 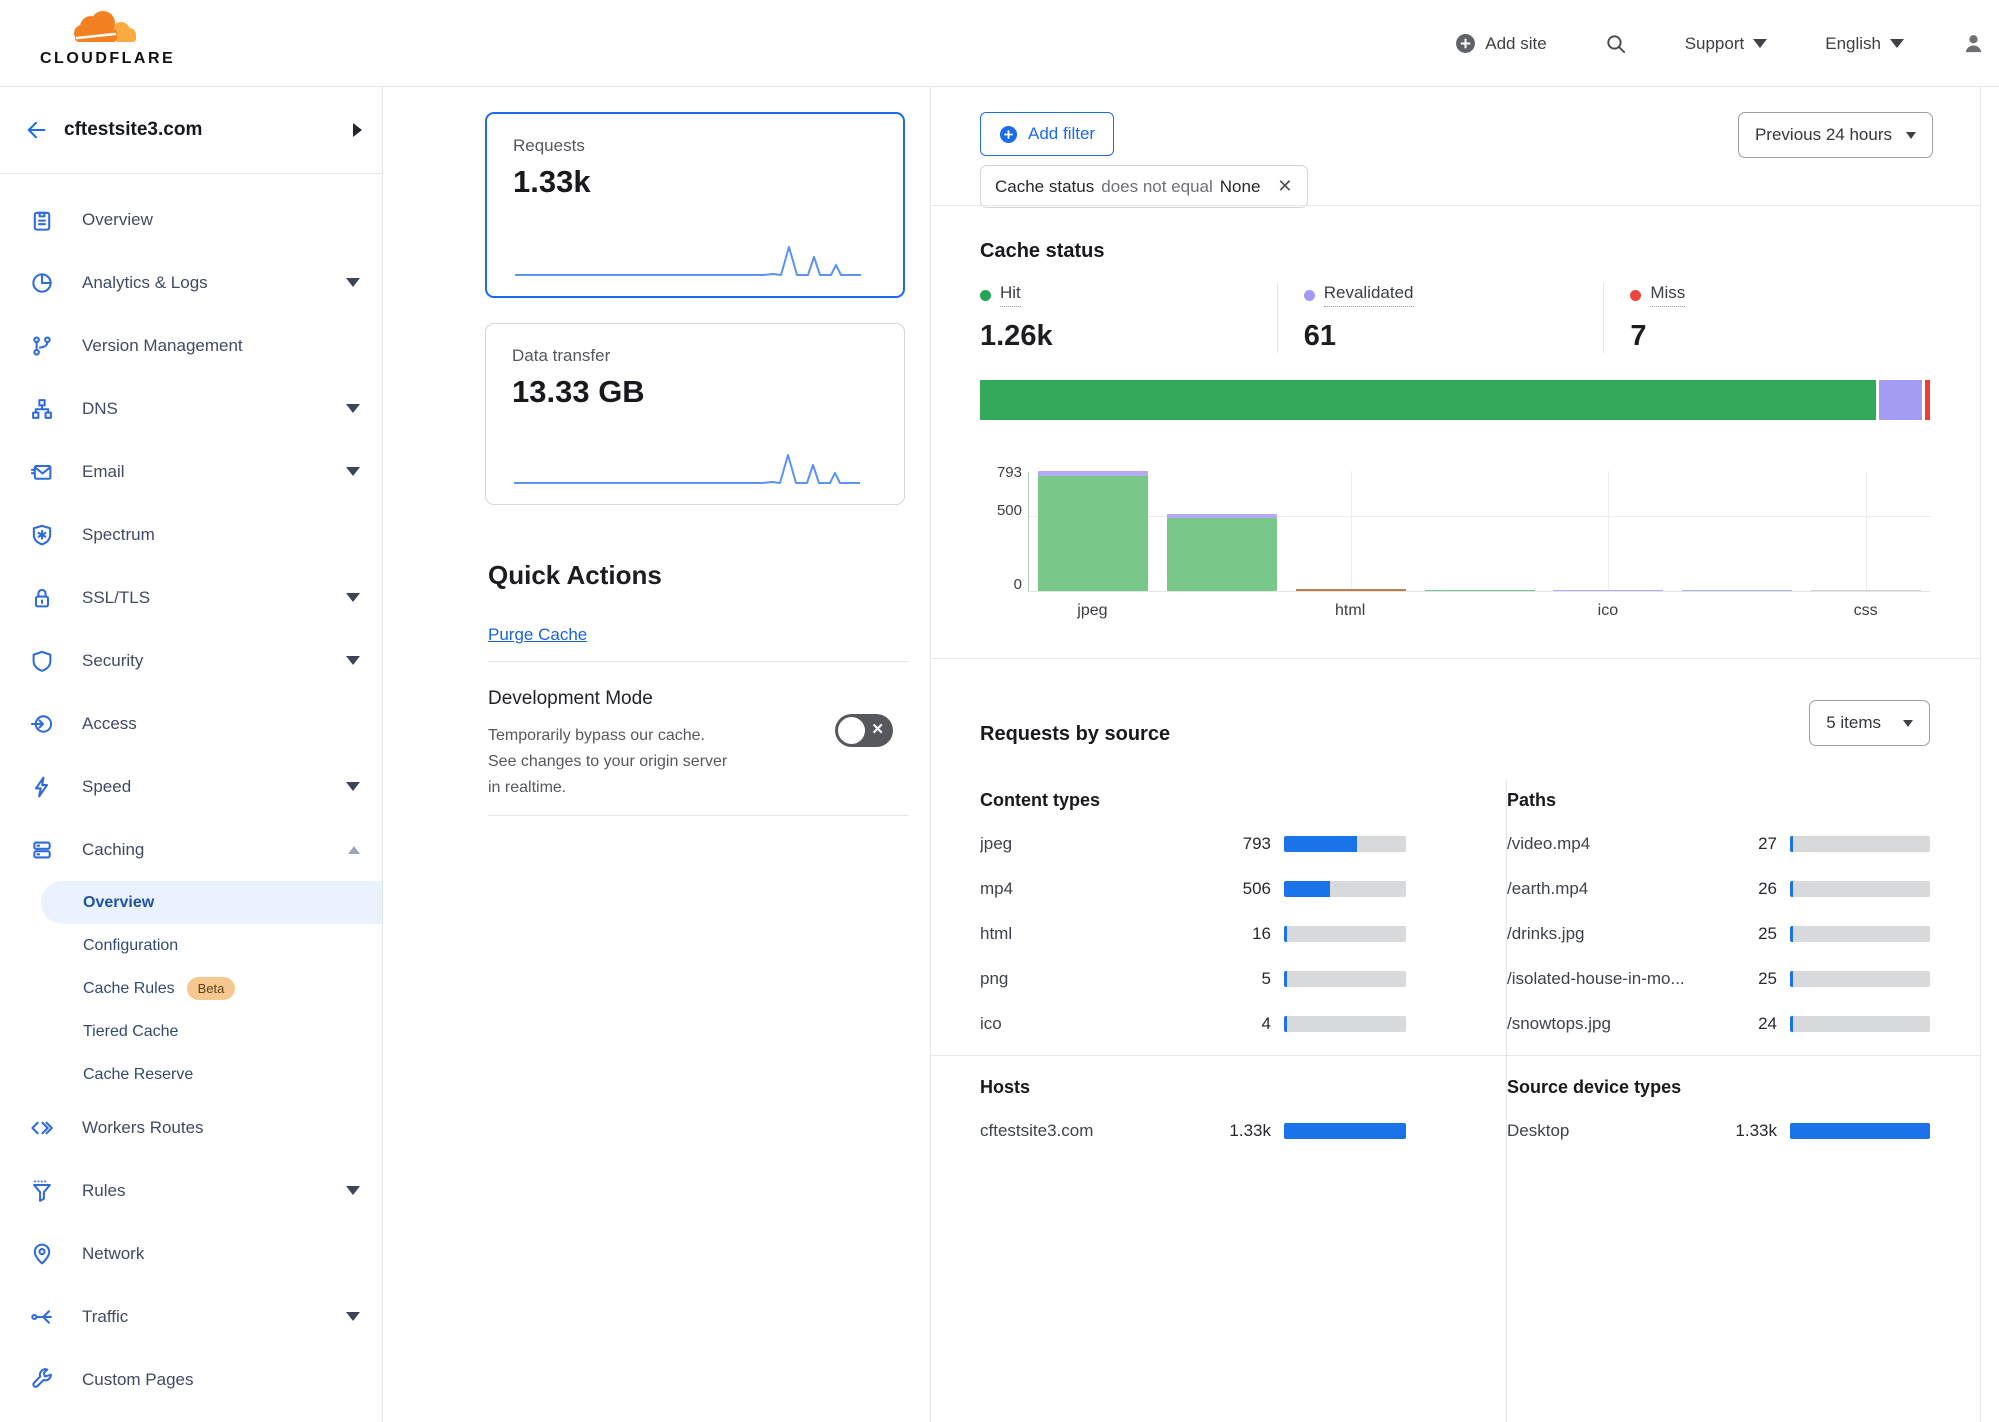 I want to click on sidebar-item-custom-pages: Custom Pages, so click(x=191, y=1379).